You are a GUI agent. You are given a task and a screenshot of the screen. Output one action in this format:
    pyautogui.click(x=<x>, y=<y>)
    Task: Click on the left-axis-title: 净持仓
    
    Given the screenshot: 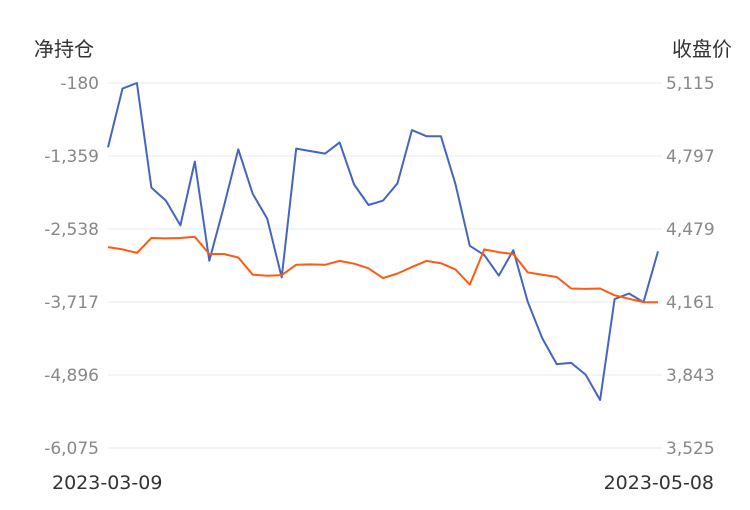 What is the action you would take?
    pyautogui.click(x=64, y=49)
    